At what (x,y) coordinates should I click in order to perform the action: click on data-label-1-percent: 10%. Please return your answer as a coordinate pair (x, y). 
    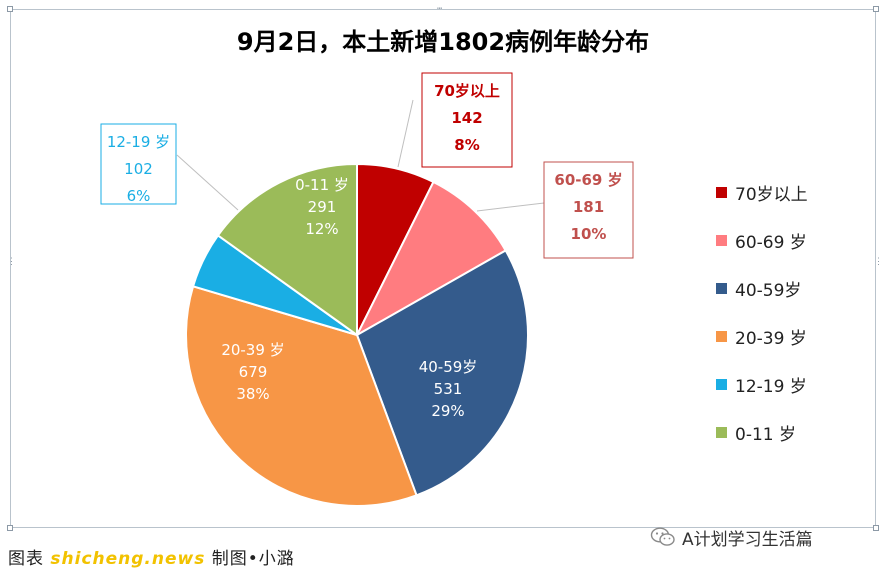
    Looking at the image, I should click on (589, 234).